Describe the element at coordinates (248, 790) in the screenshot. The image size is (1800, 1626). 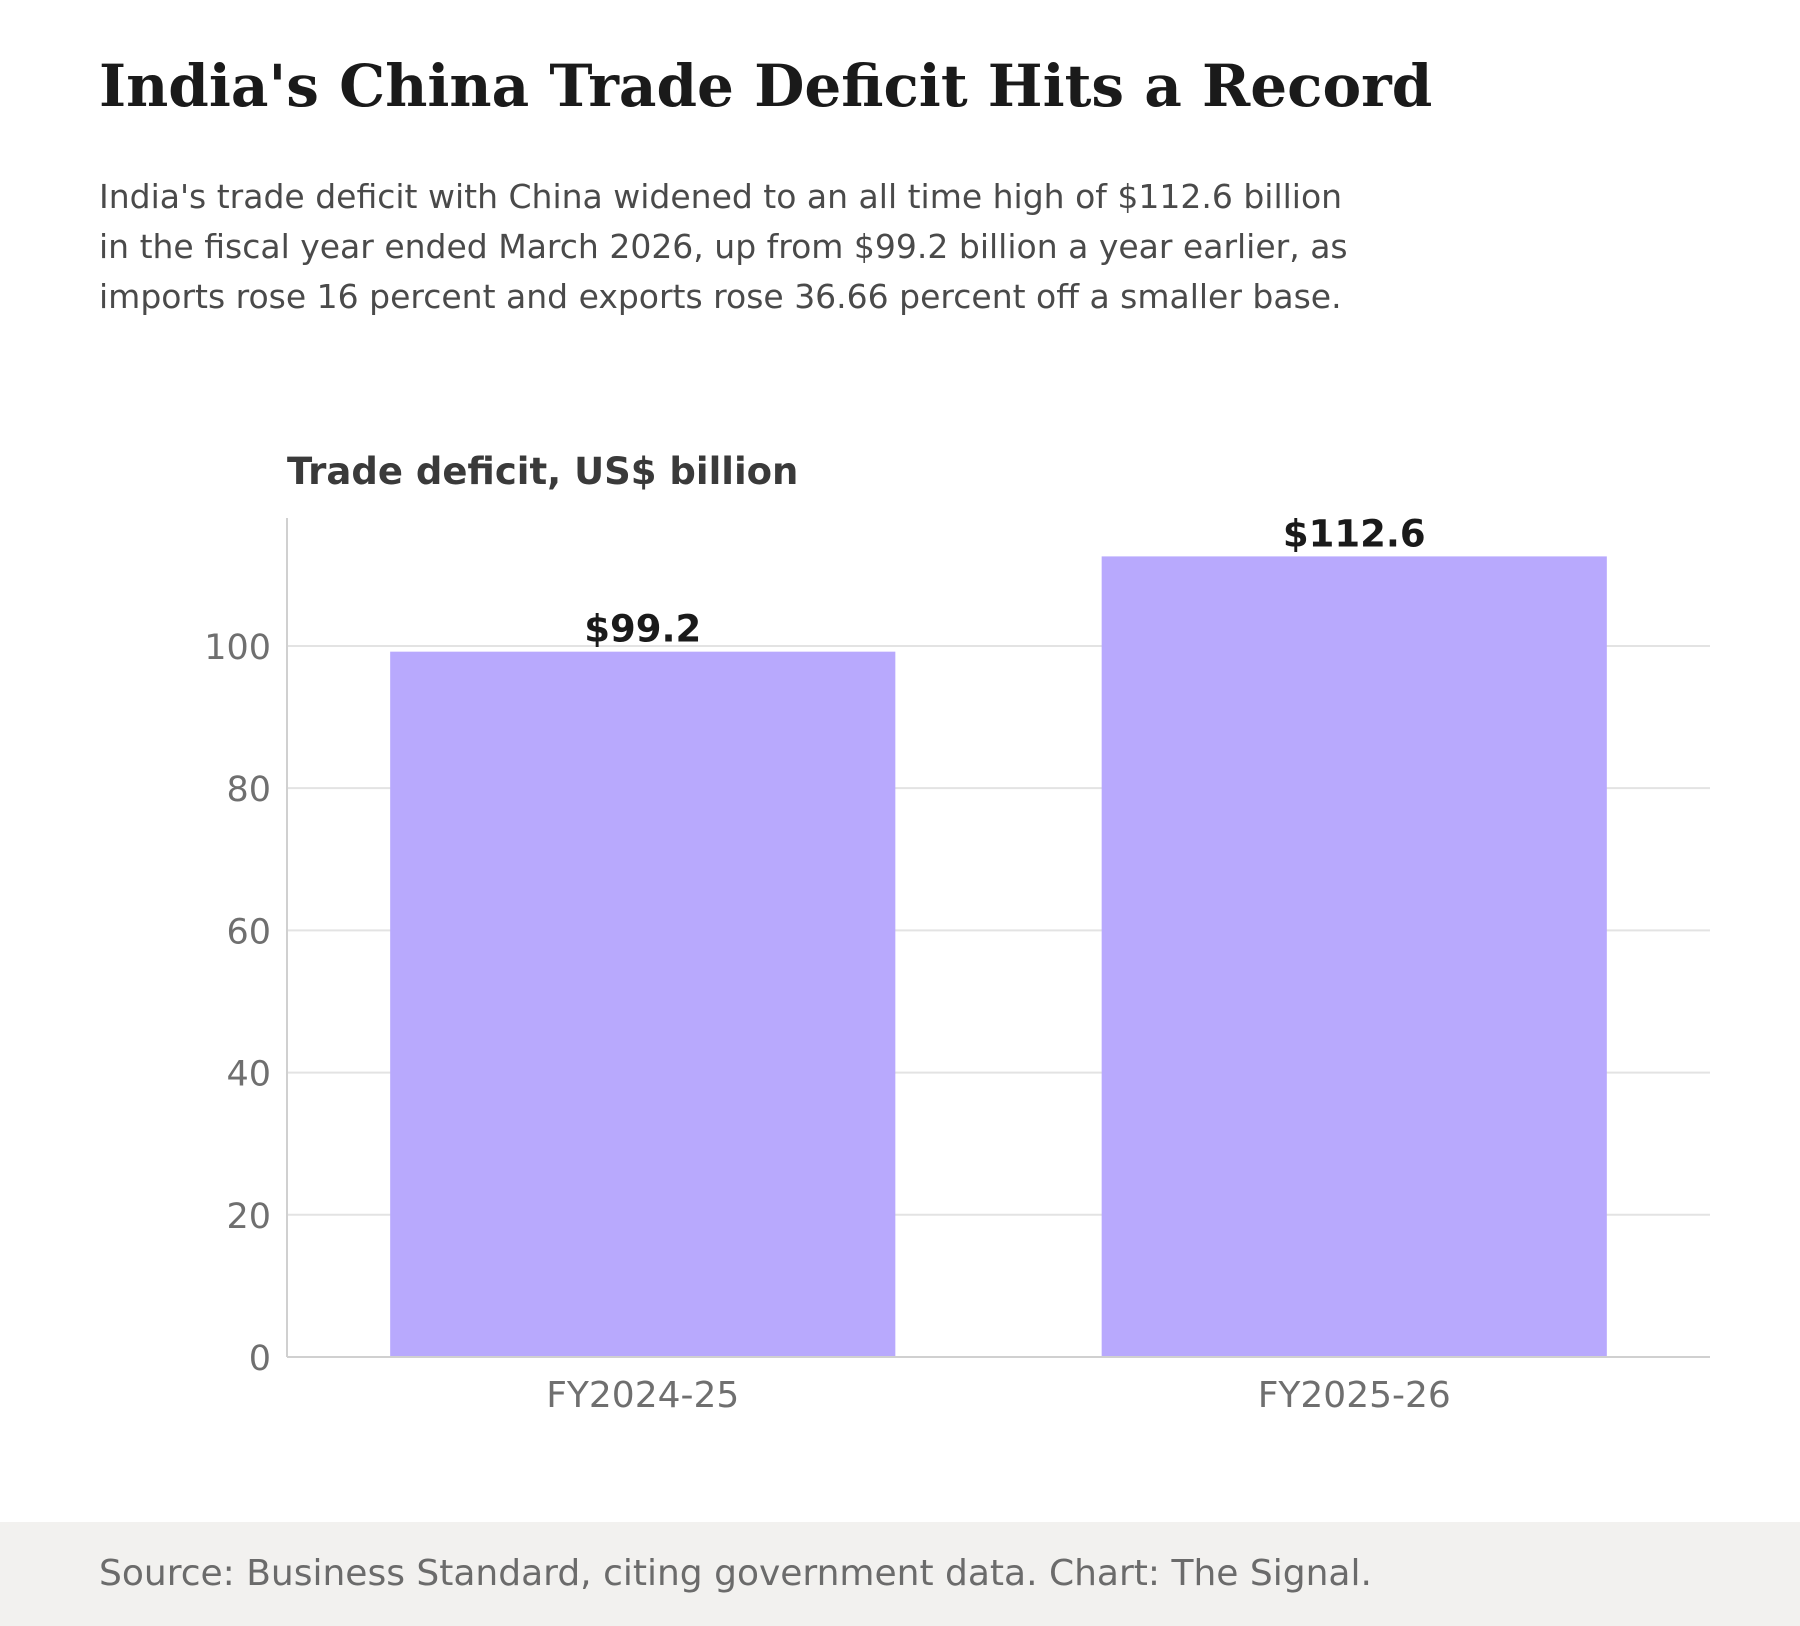
I see `y-tick-label: 80` at that location.